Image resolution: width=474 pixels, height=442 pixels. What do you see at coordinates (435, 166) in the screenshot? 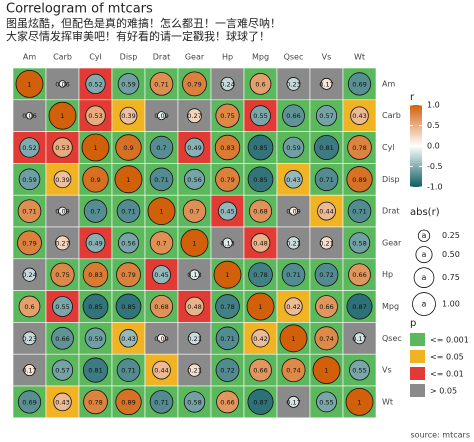
I see `colorbar-label: -0.5` at bounding box center [435, 166].